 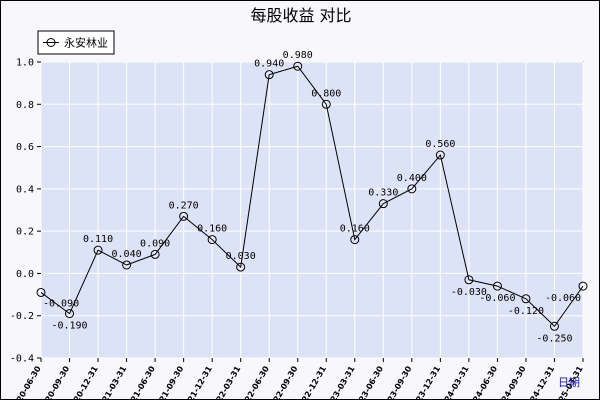 What do you see at coordinates (454, 381) in the screenshot?
I see `x-tick-label: 2024-03-31` at bounding box center [454, 381].